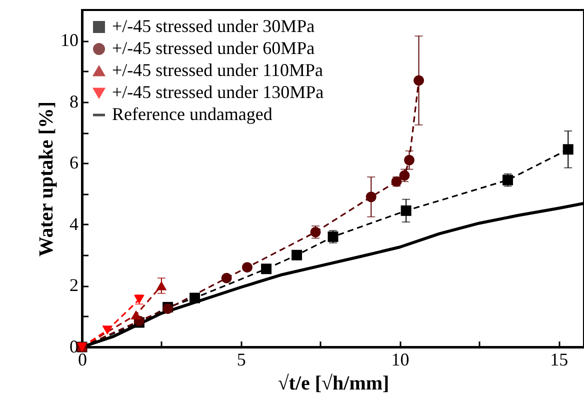 The height and width of the screenshot is (420, 584). I want to click on y-tick-label: 8, so click(74, 101).